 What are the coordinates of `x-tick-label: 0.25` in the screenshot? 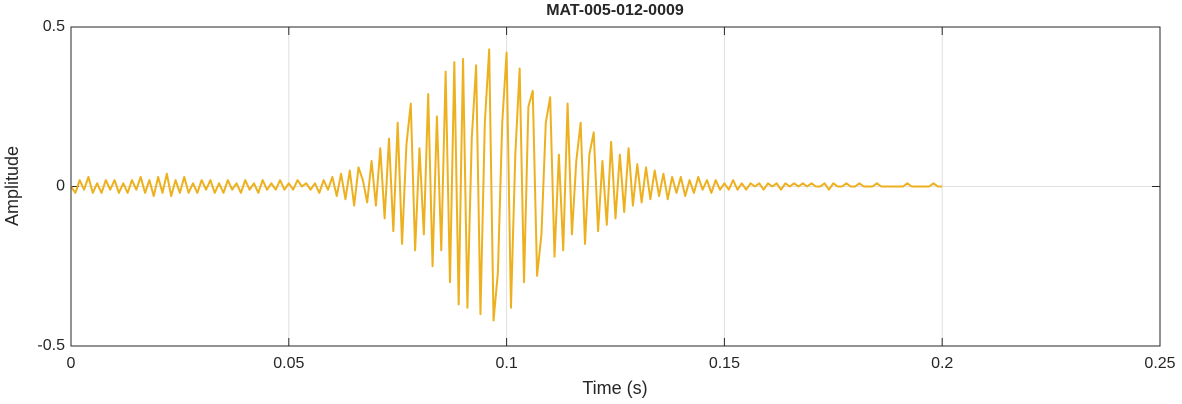 It's located at (1159, 363).